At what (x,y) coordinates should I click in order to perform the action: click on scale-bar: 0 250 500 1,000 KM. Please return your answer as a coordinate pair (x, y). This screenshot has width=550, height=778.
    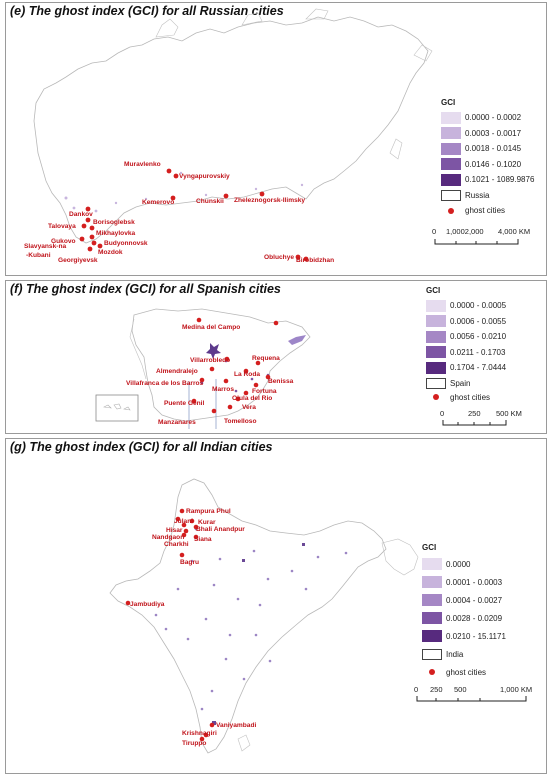
    Looking at the image, I should click on (479, 696).